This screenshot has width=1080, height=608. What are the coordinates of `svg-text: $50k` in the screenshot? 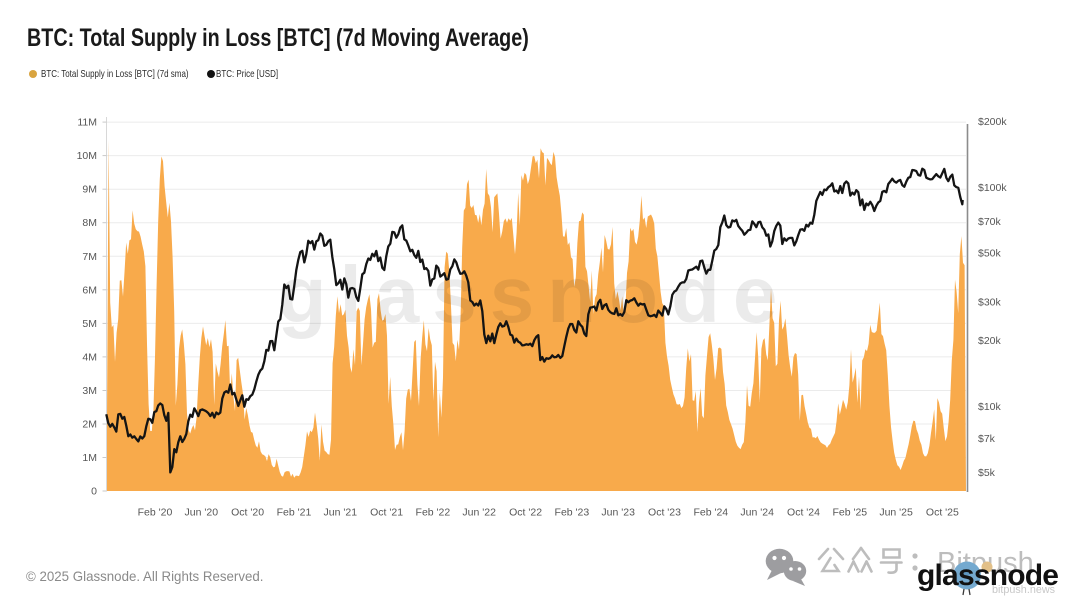 It's located at (990, 254).